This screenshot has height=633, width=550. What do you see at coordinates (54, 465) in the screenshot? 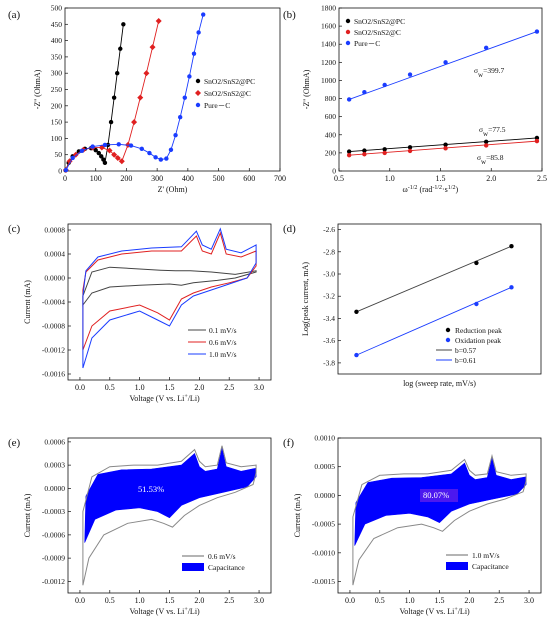
I see `y-tick-label: 0.0003` at bounding box center [54, 465].